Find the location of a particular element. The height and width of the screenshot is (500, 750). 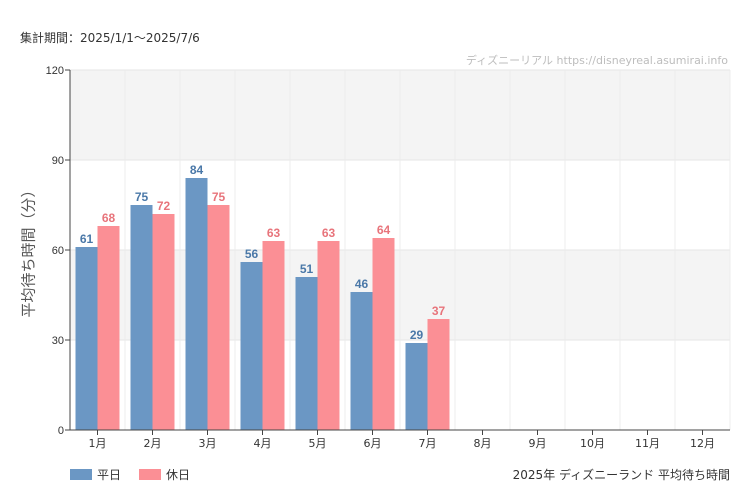

data-label: 72 is located at coordinates (164, 206).